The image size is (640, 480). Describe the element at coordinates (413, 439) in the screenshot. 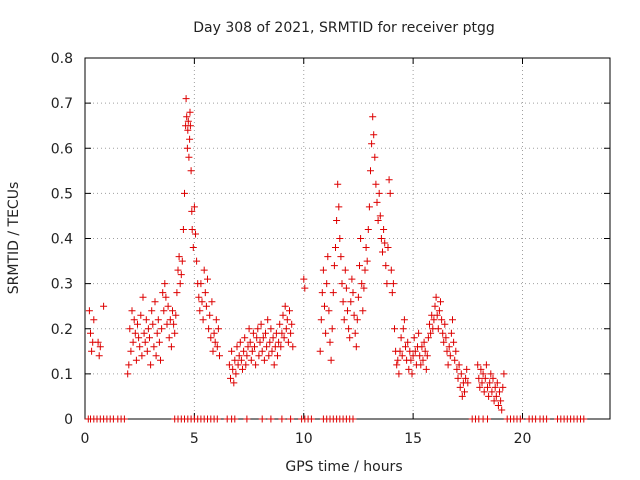

I see `x-tick-label: 15` at that location.